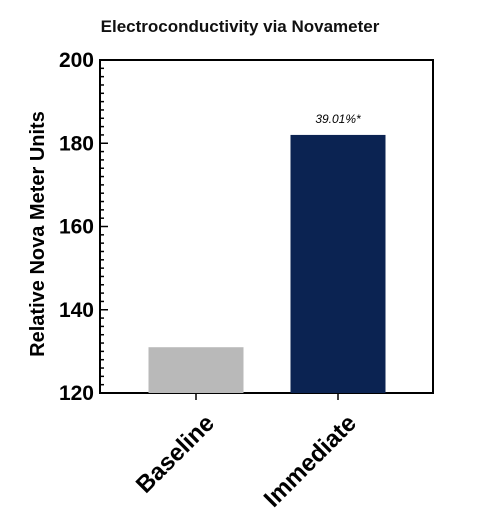 This screenshot has width=480, height=512. Describe the element at coordinates (76, 393) in the screenshot. I see `y-tick-label: 120` at that location.